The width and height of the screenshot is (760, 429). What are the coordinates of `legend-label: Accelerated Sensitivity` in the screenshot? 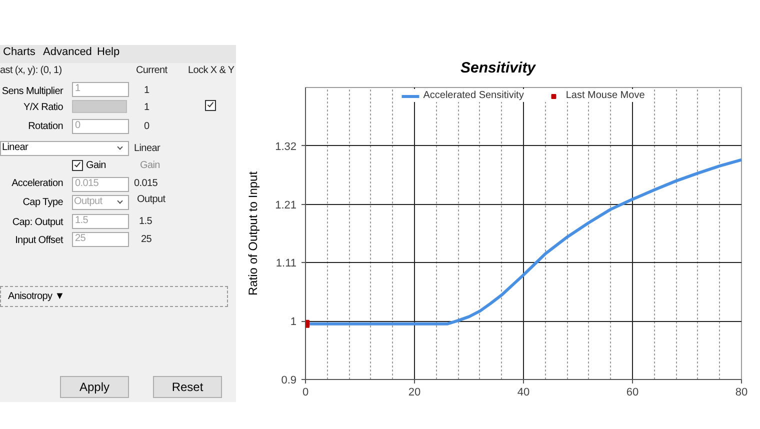 It's located at (473, 95).